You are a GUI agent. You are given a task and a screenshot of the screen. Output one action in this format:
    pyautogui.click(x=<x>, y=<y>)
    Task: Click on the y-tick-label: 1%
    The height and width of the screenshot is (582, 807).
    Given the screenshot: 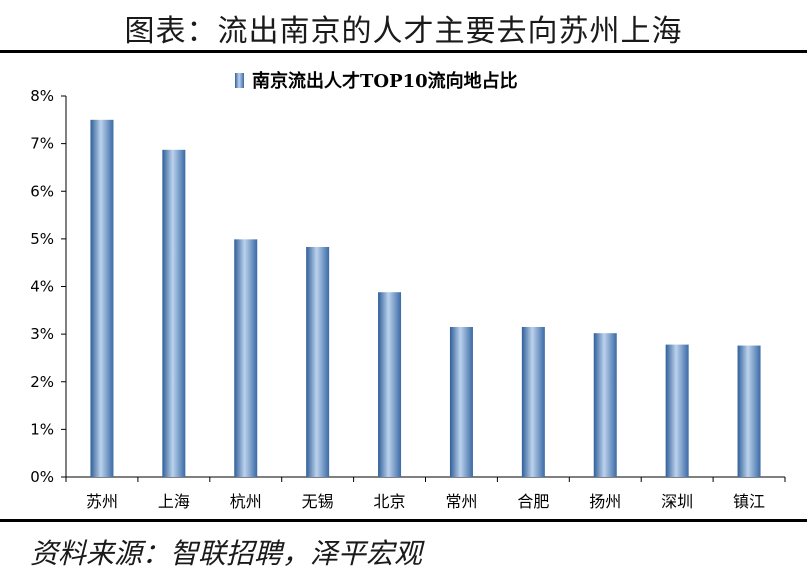 What is the action you would take?
    pyautogui.click(x=42, y=429)
    